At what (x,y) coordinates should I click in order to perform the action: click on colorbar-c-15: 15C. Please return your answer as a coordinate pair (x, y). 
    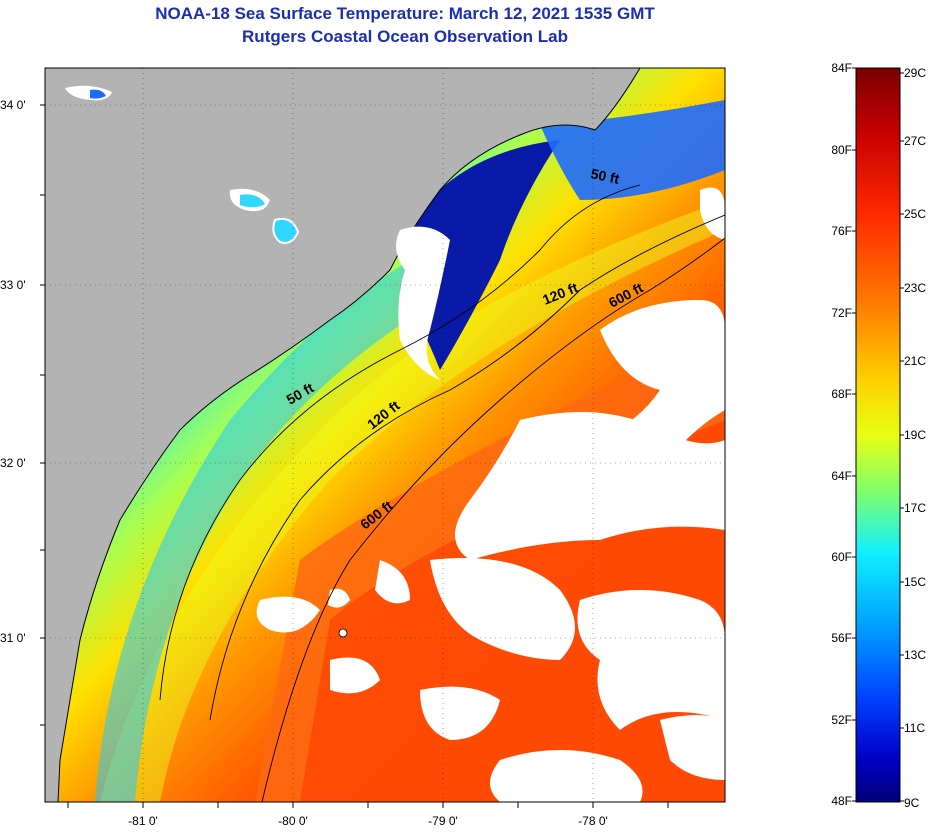
    Looking at the image, I should click on (915, 582).